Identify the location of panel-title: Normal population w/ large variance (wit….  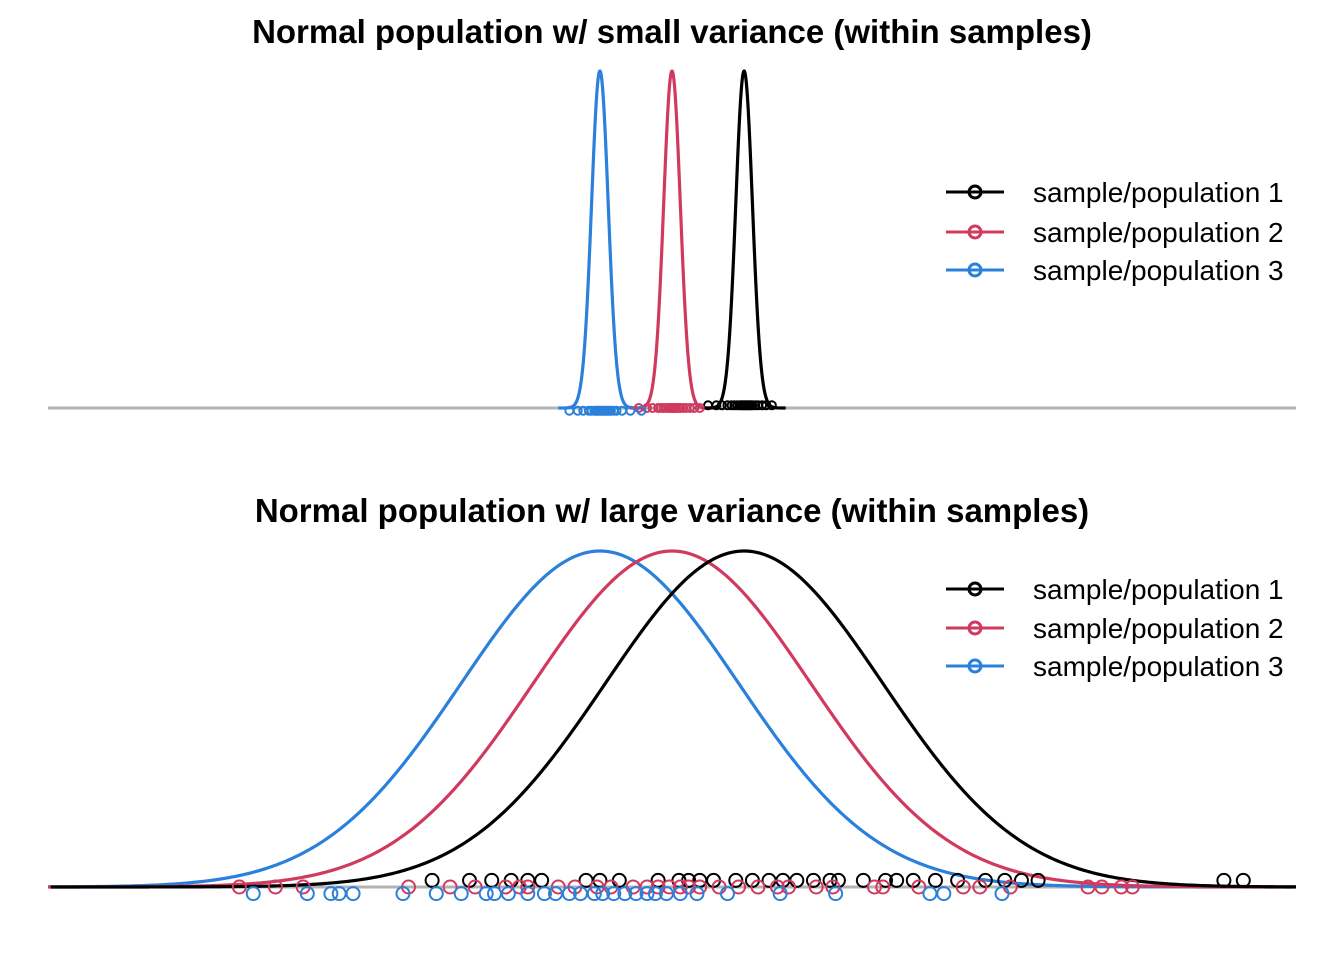
(672, 510).